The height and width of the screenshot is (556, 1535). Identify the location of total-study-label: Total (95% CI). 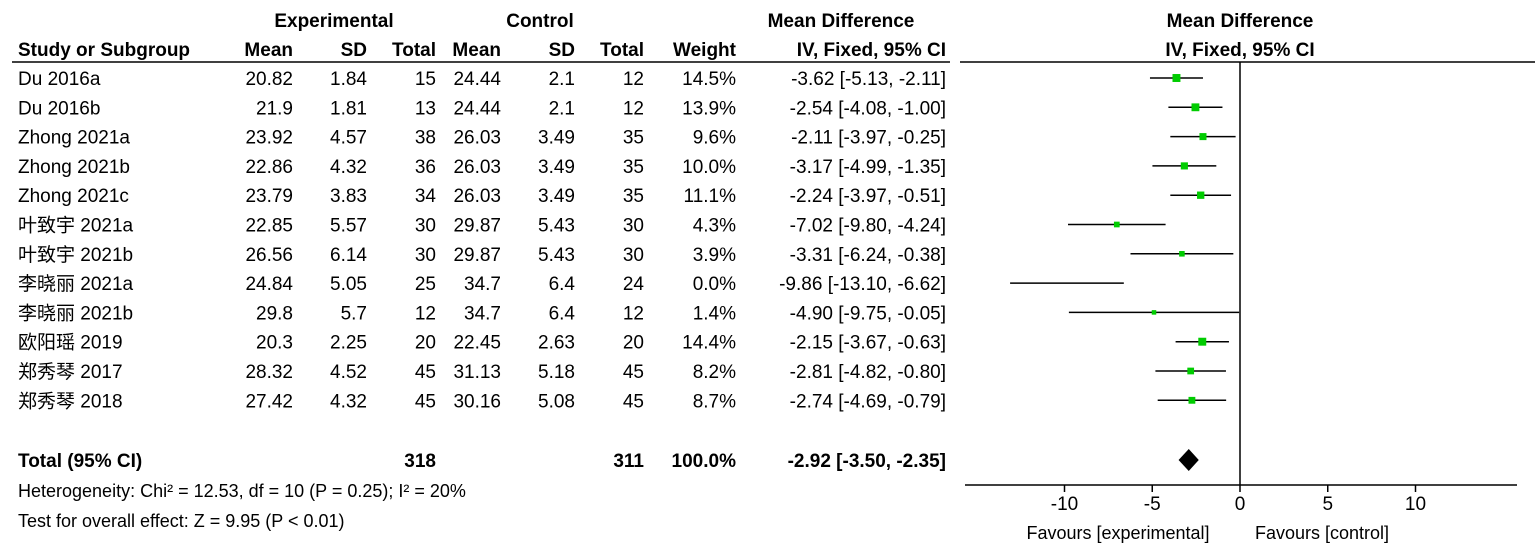
(80, 461).